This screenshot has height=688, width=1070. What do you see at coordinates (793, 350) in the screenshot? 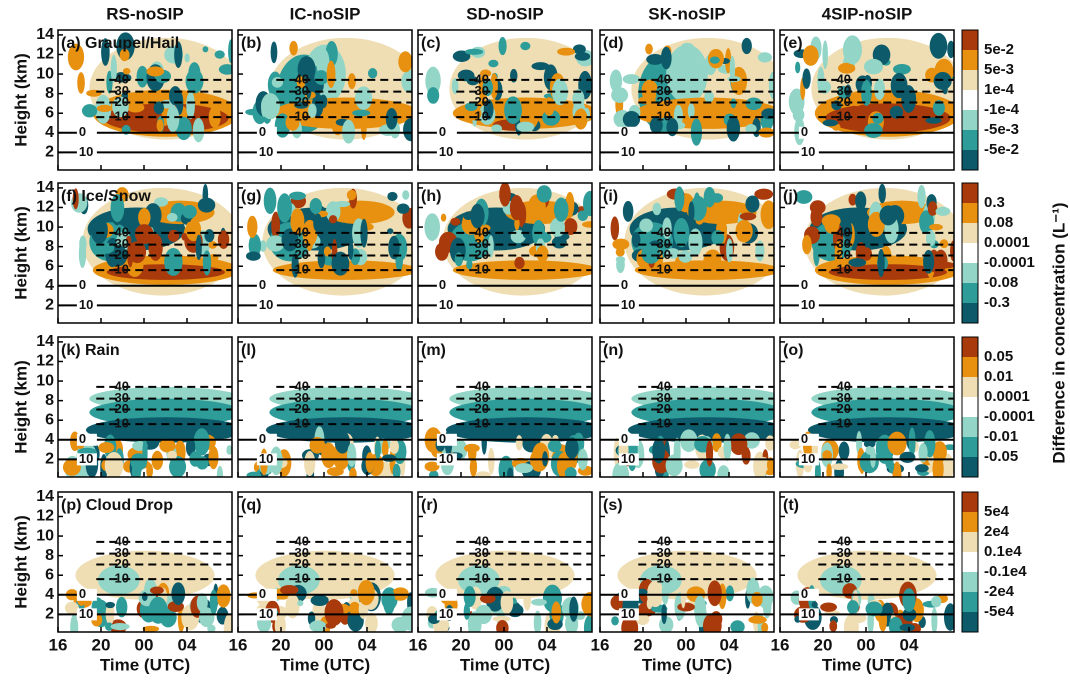
I see `panel-label: (o)` at bounding box center [793, 350].